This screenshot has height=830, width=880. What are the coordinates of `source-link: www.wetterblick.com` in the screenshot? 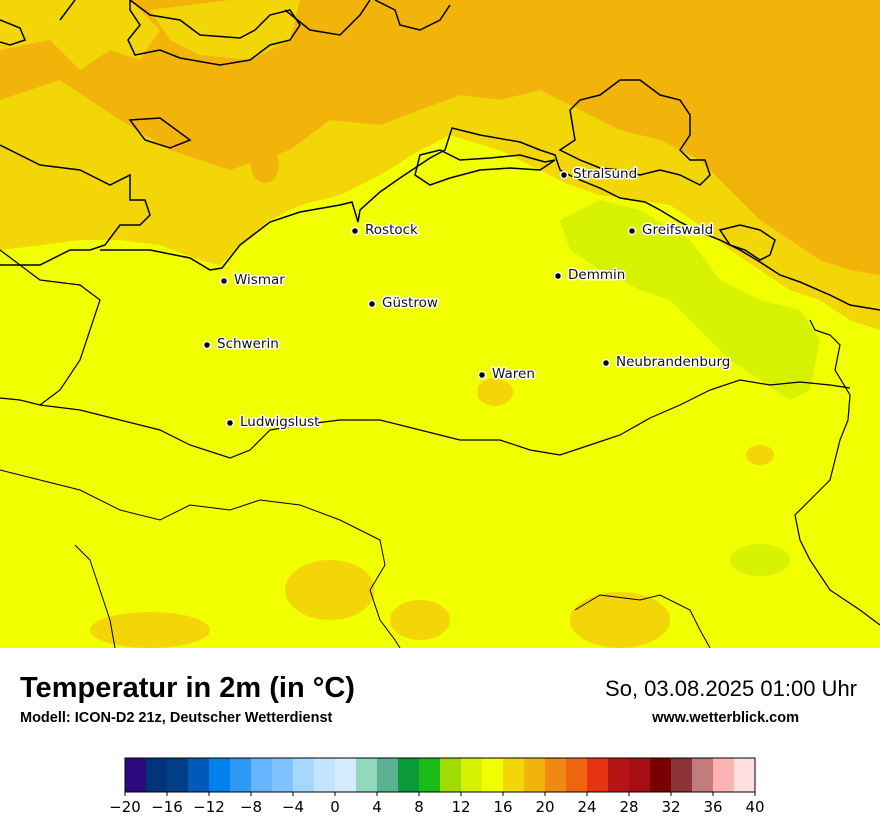 It's located at (725, 718).